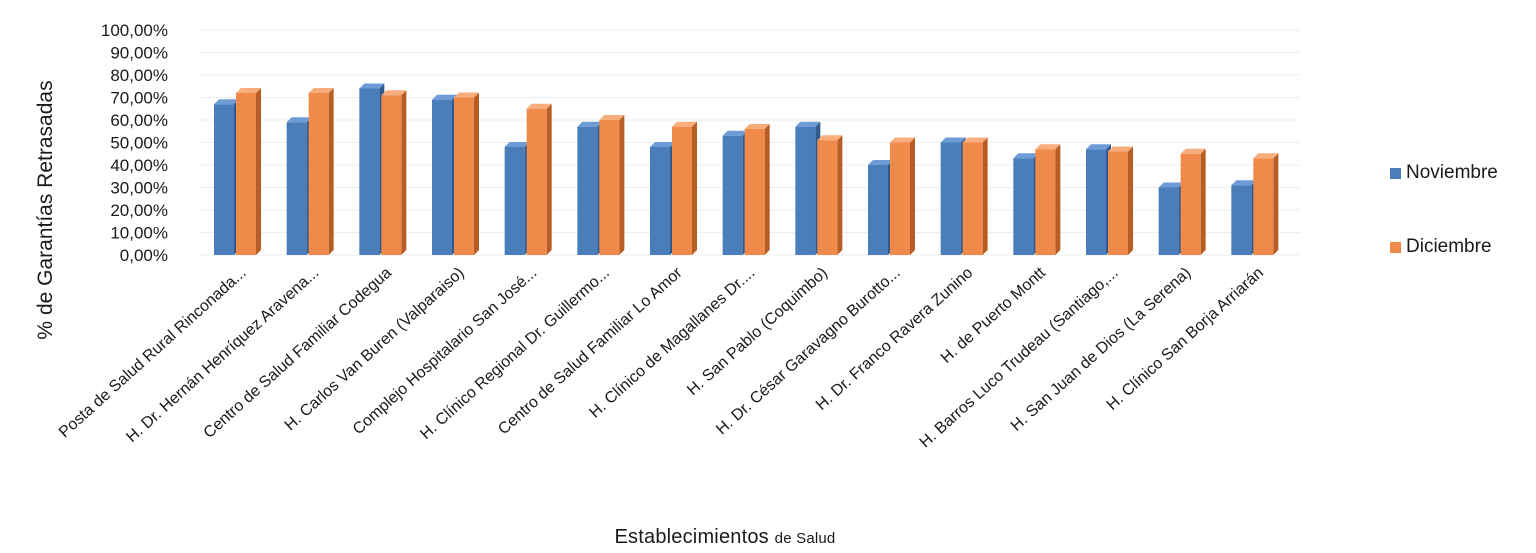 This screenshot has height=553, width=1536. I want to click on y-tick-label: 10,00%, so click(139, 233).